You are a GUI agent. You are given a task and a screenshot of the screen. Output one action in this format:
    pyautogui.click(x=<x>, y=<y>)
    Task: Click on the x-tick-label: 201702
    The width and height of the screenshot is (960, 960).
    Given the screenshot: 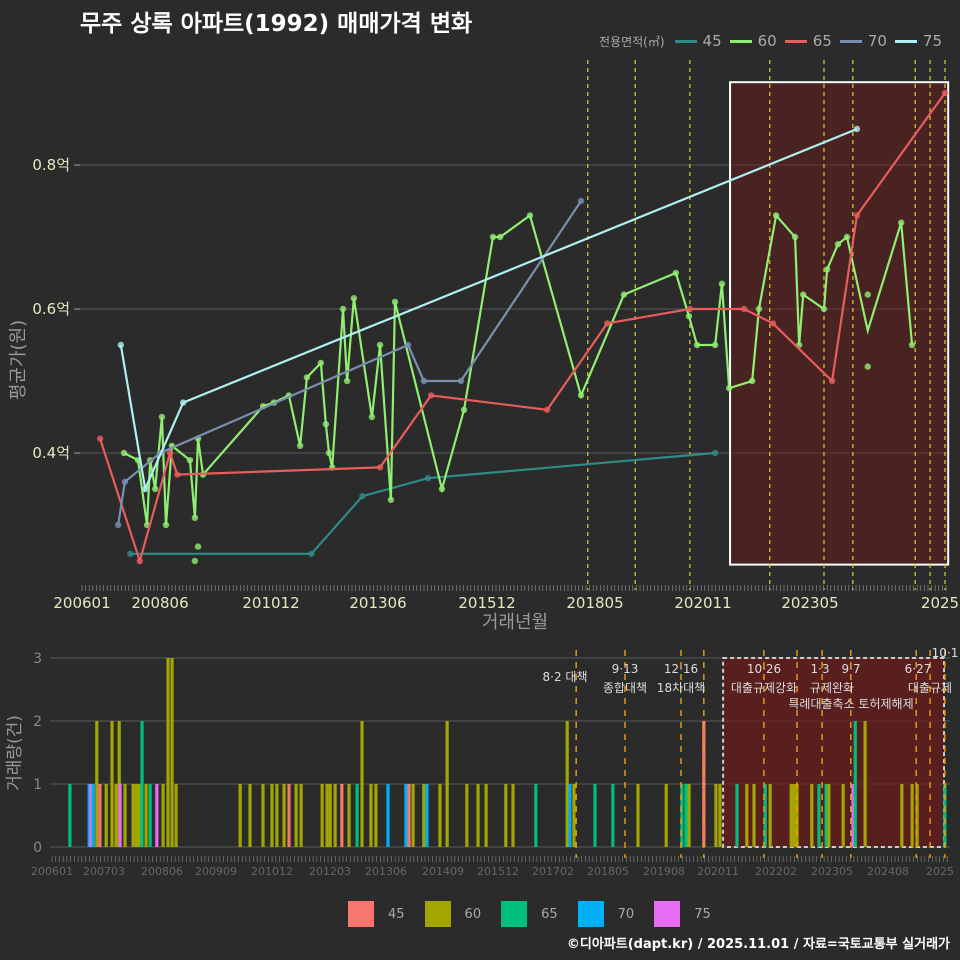 What is the action you would take?
    pyautogui.click(x=553, y=871)
    